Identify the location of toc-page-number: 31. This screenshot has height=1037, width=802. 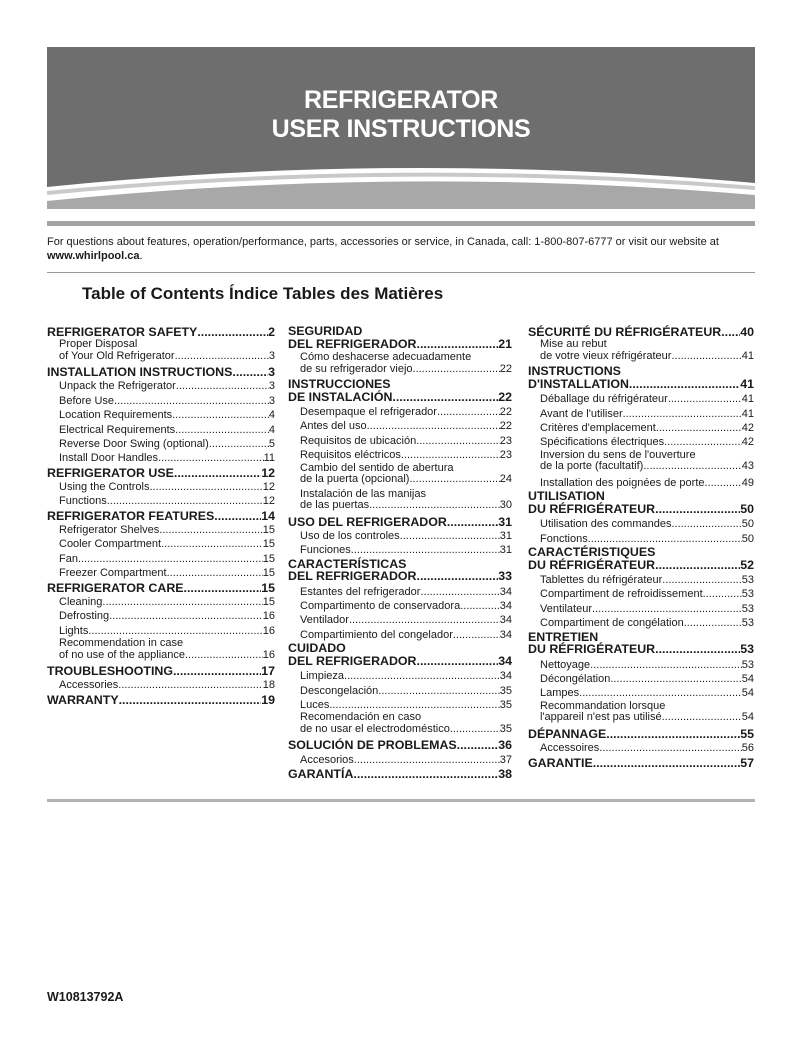
(505, 521).